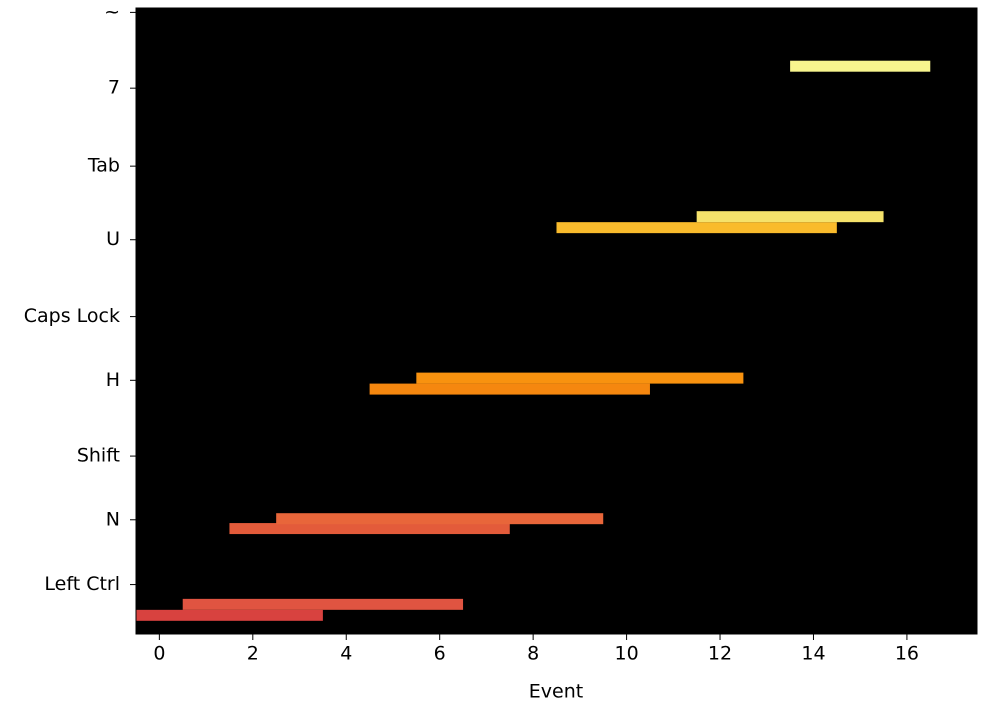  I want to click on x-tick-label: 10, so click(626, 654).